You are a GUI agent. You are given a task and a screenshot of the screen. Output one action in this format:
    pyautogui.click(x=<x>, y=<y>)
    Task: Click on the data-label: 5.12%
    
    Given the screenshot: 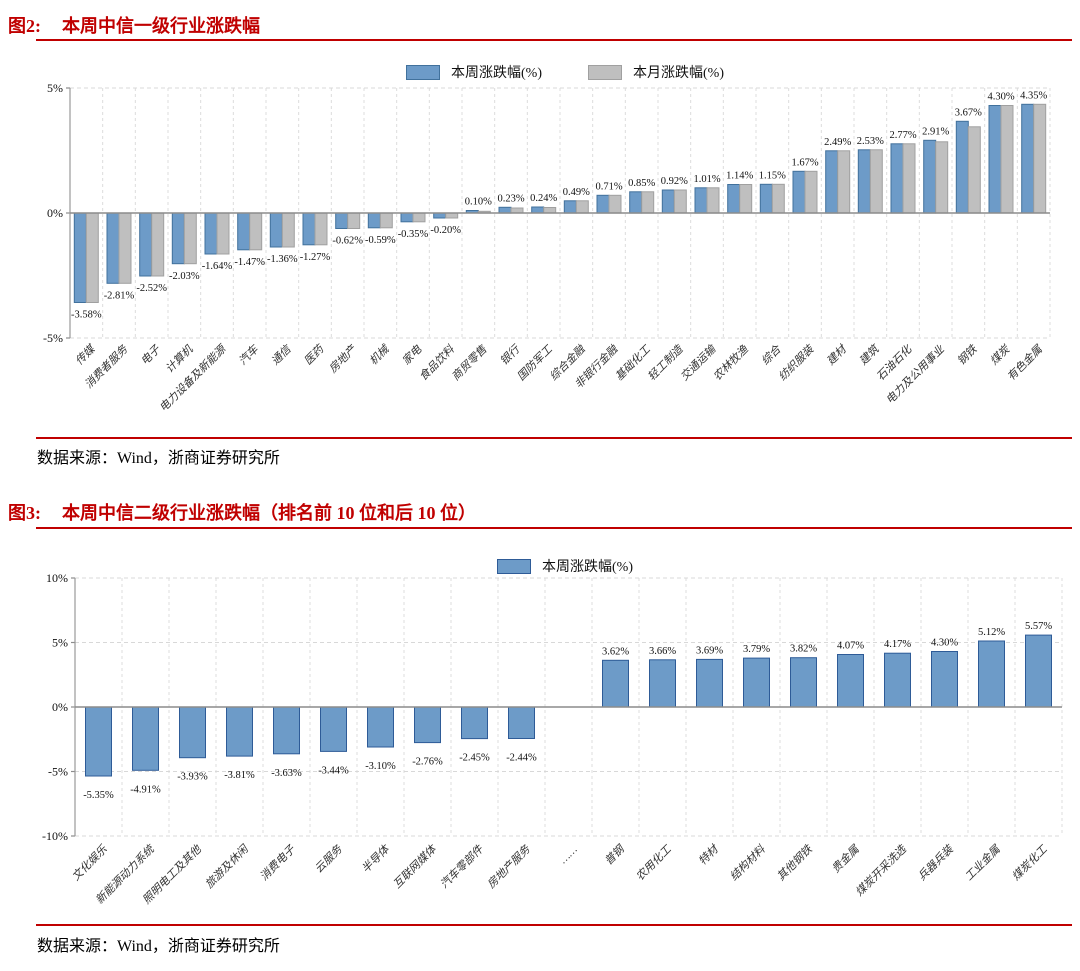 What is the action you would take?
    pyautogui.click(x=991, y=632)
    